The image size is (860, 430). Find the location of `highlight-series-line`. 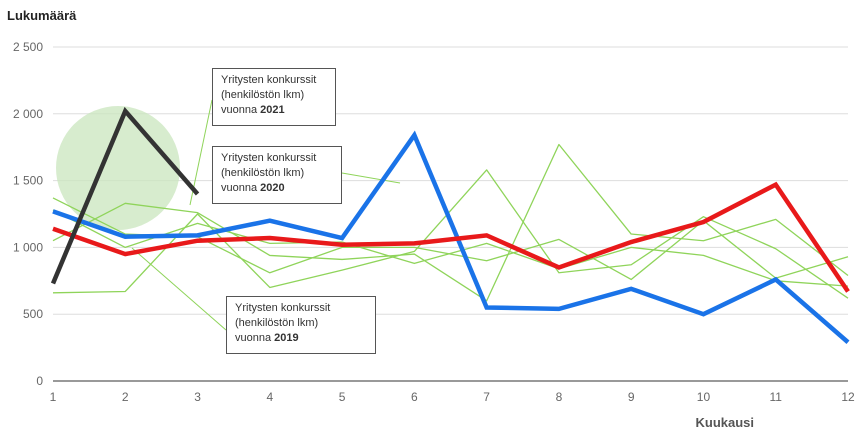

highlight-series-line is located at coordinates (125, 195).